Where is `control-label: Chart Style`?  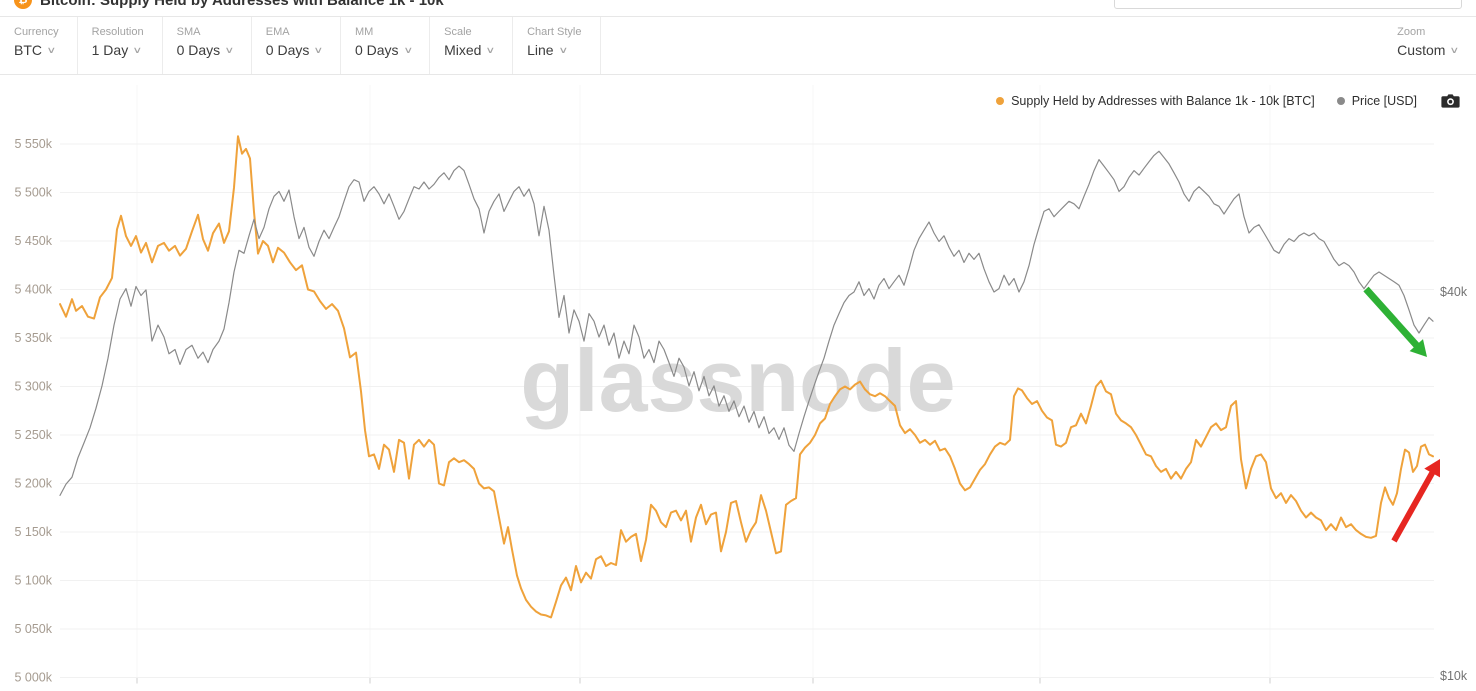
control-label: Chart Style is located at coordinates (554, 32).